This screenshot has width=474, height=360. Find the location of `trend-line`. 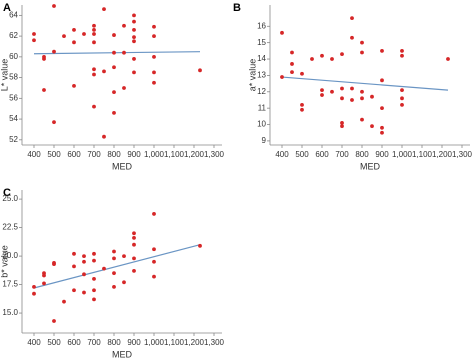

trend-line is located at coordinates (117, 266).